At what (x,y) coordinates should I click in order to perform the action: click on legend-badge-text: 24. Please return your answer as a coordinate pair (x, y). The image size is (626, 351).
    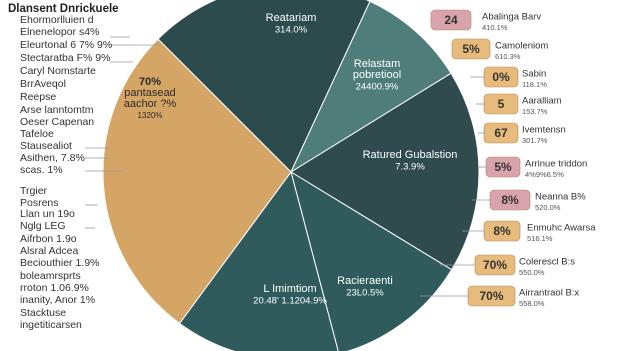
    Looking at the image, I should click on (451, 20).